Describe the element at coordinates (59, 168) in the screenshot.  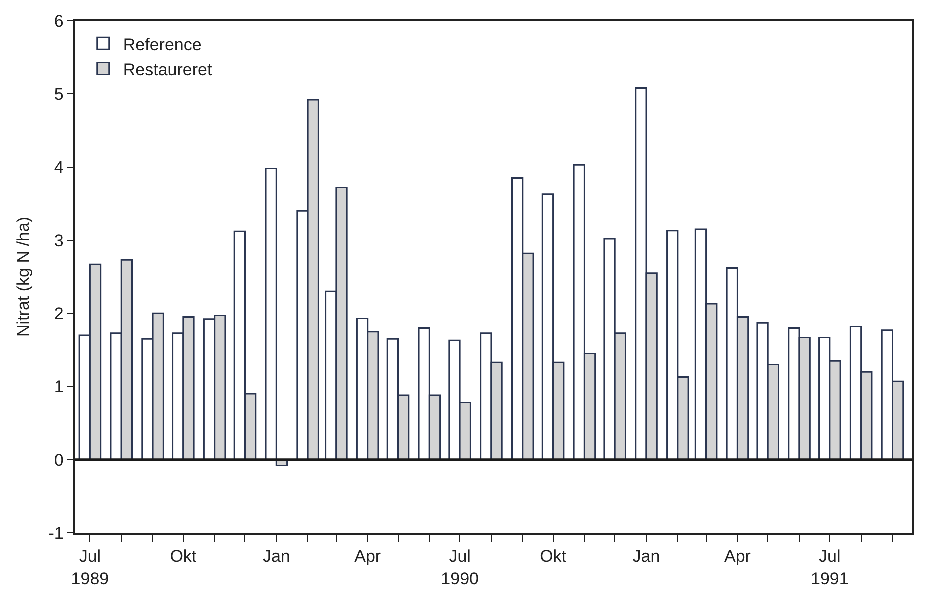
I see `y-tick-label: 4` at that location.